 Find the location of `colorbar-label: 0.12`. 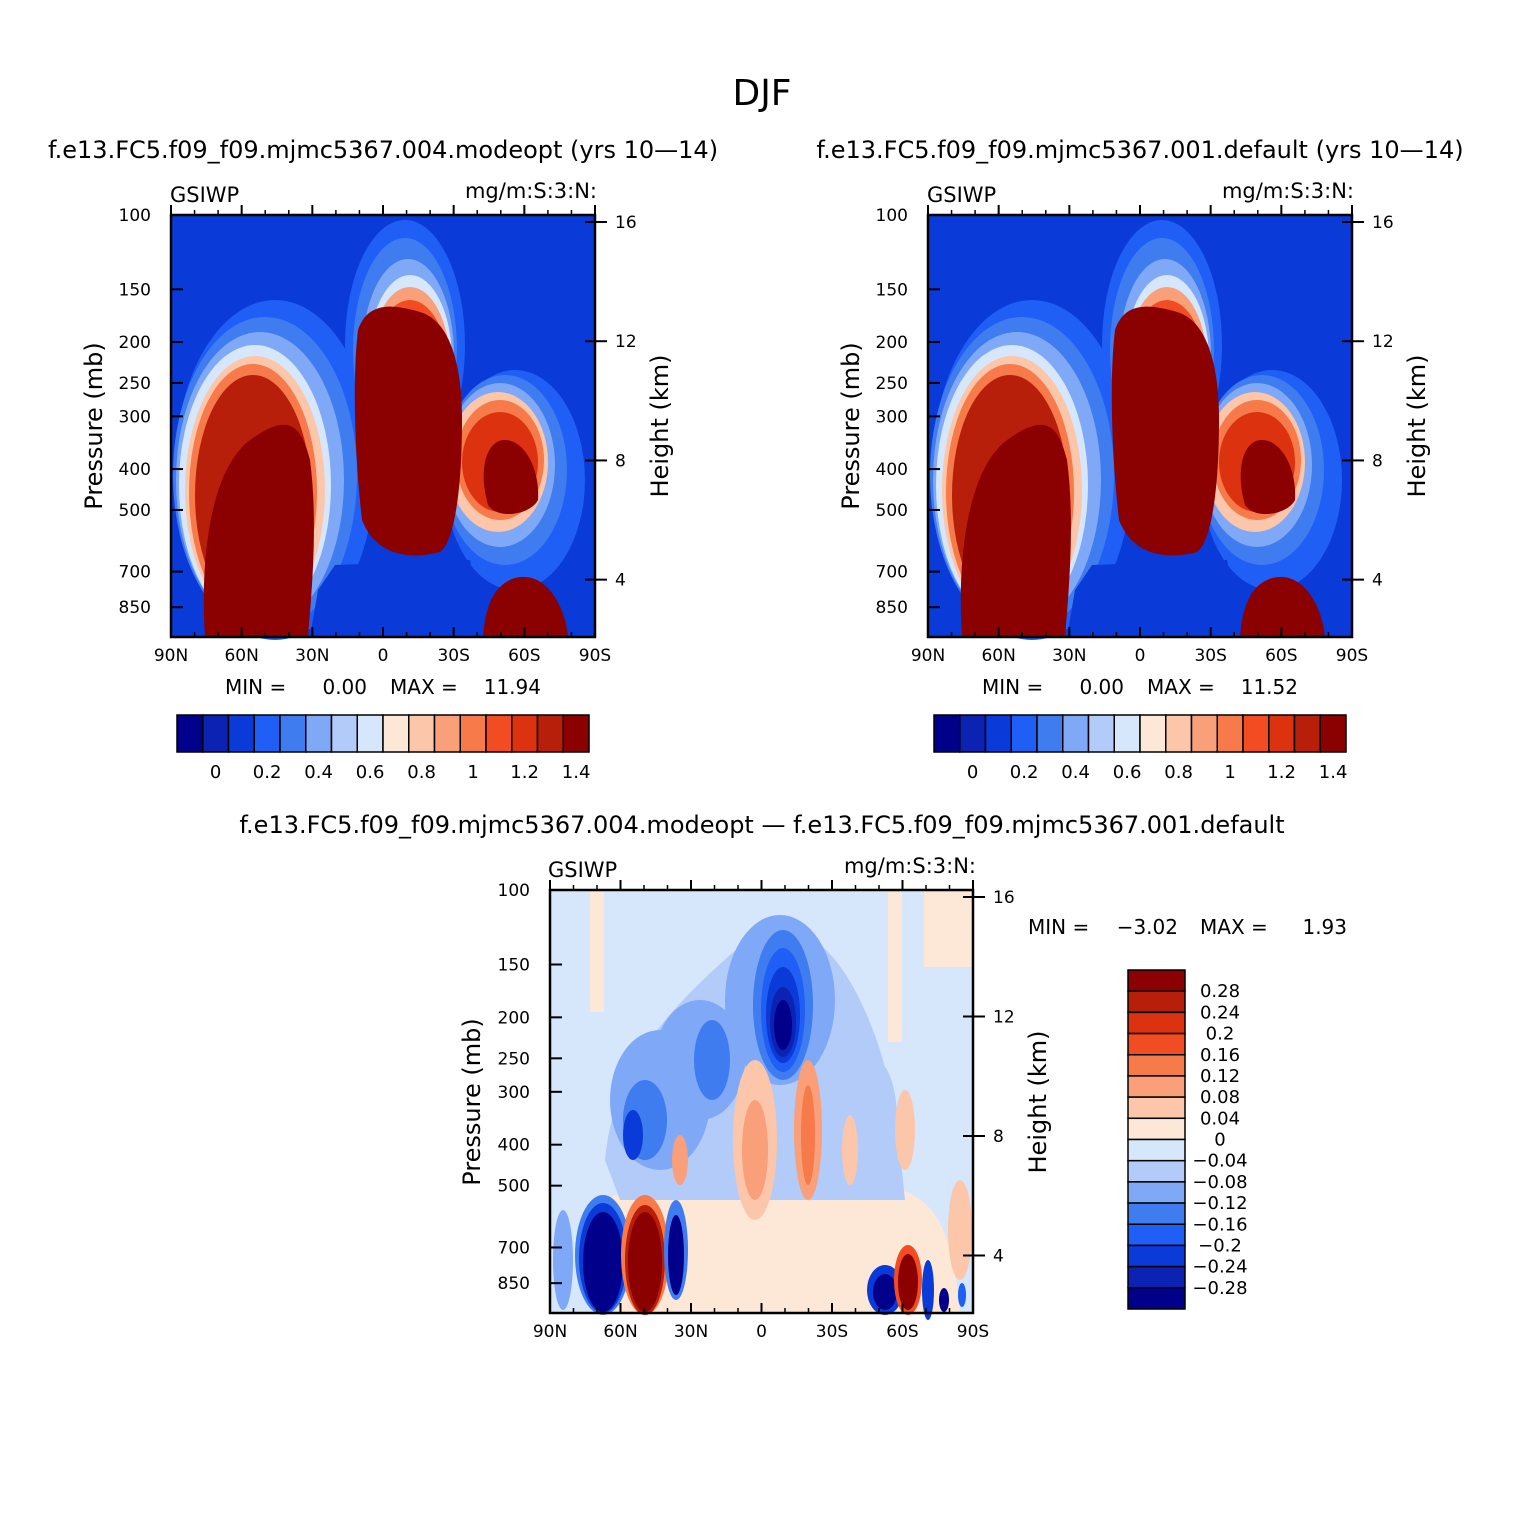

colorbar-label: 0.12 is located at coordinates (1220, 1076).